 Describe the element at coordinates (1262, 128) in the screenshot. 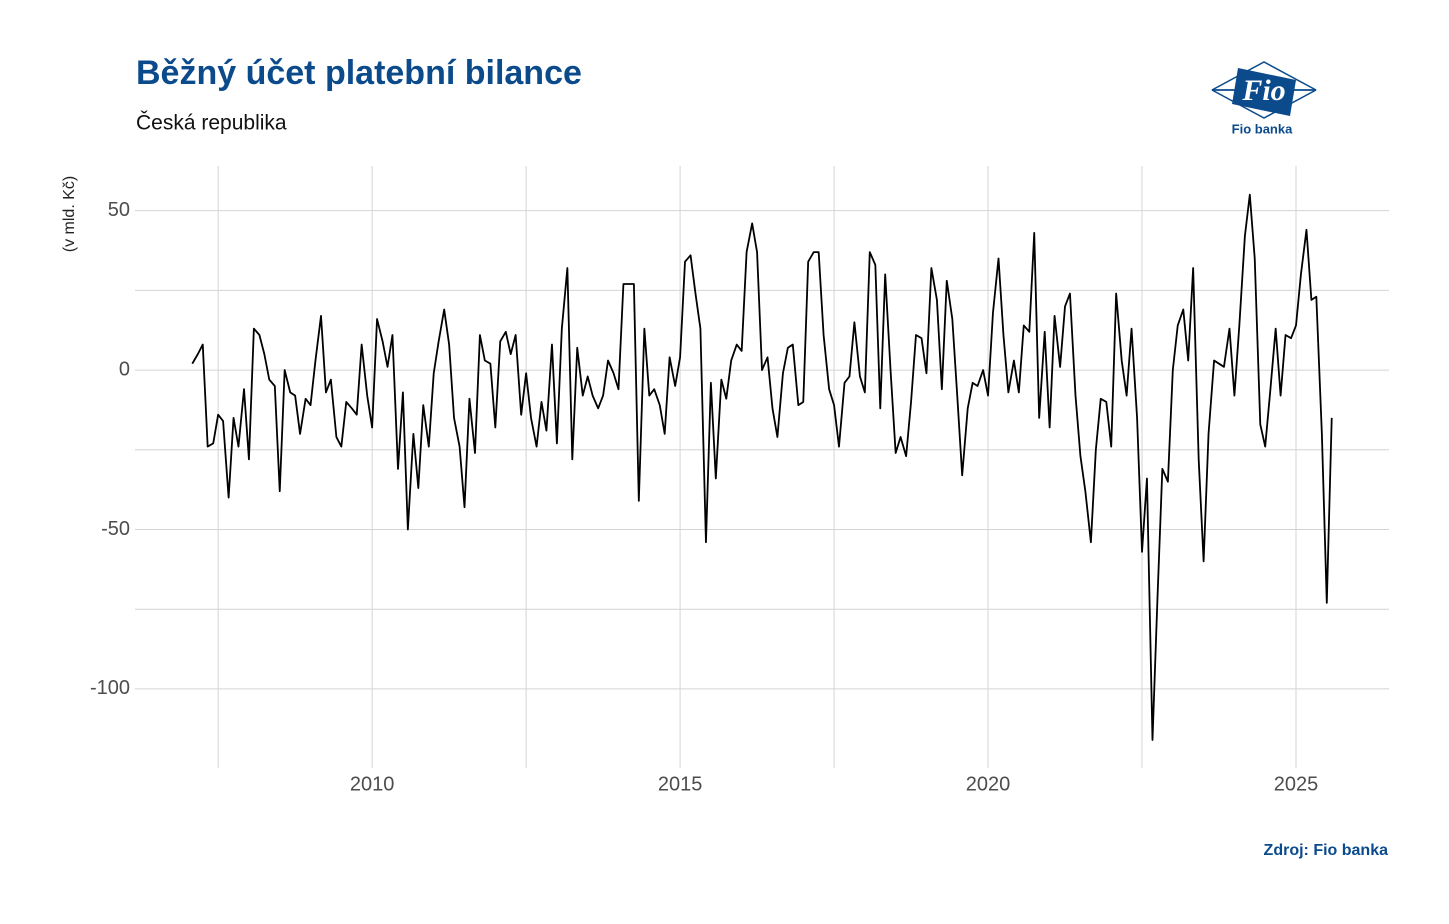

I see `logo-name: Fio banka` at that location.